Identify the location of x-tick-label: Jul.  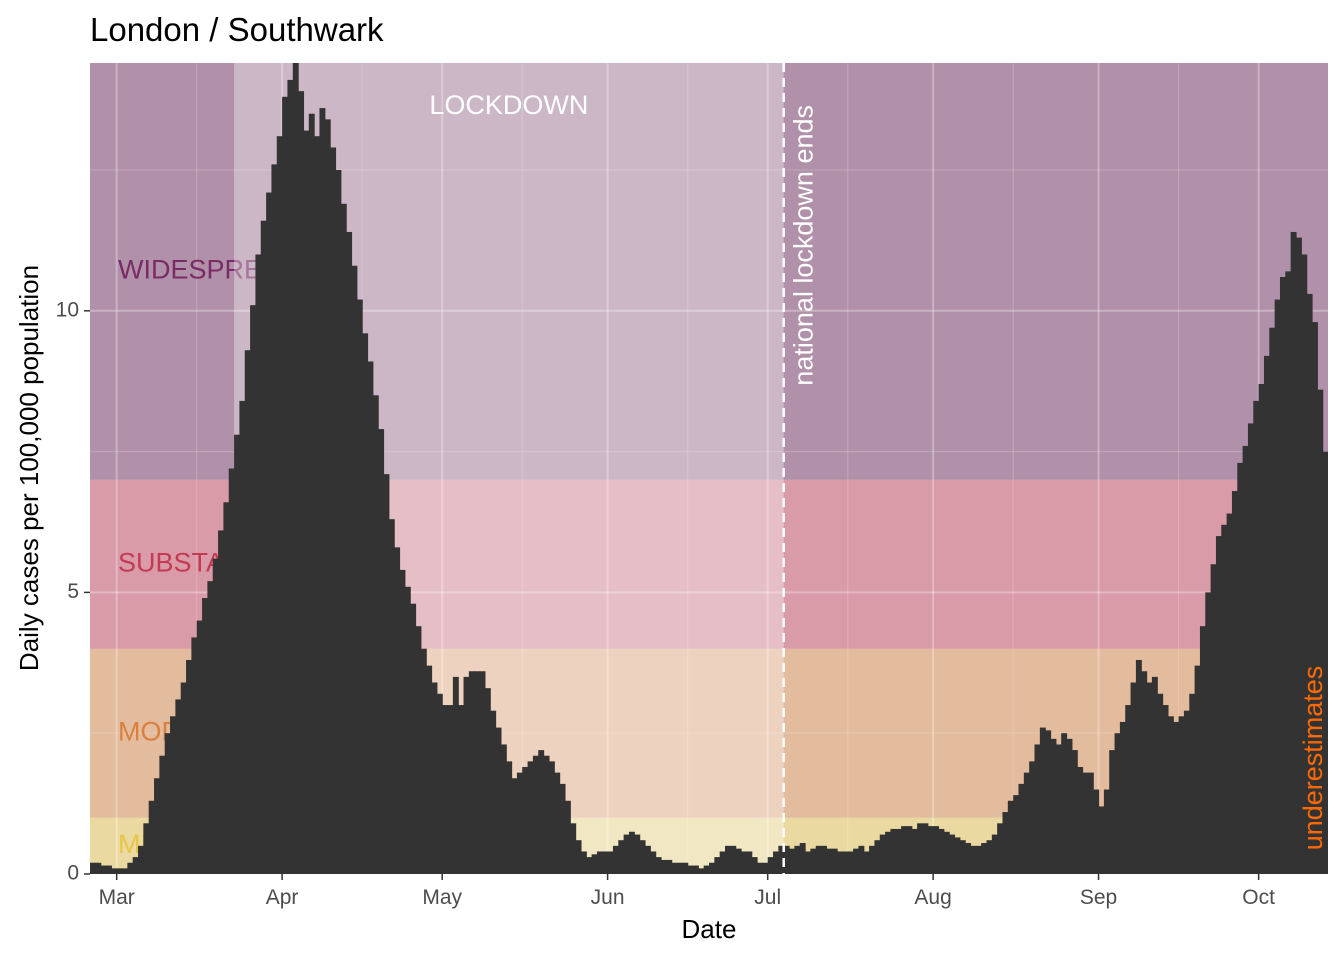
(767, 897).